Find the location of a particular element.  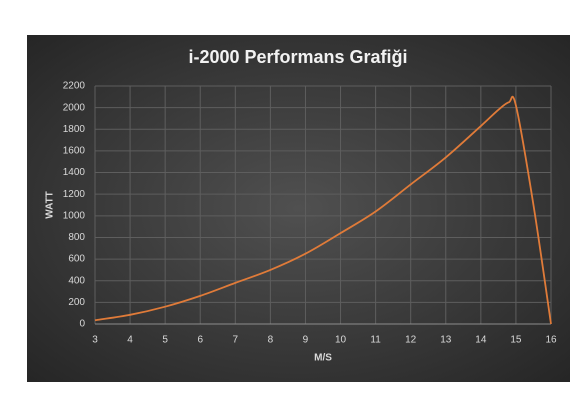

y-tick-label: 2200 is located at coordinates (74, 86).